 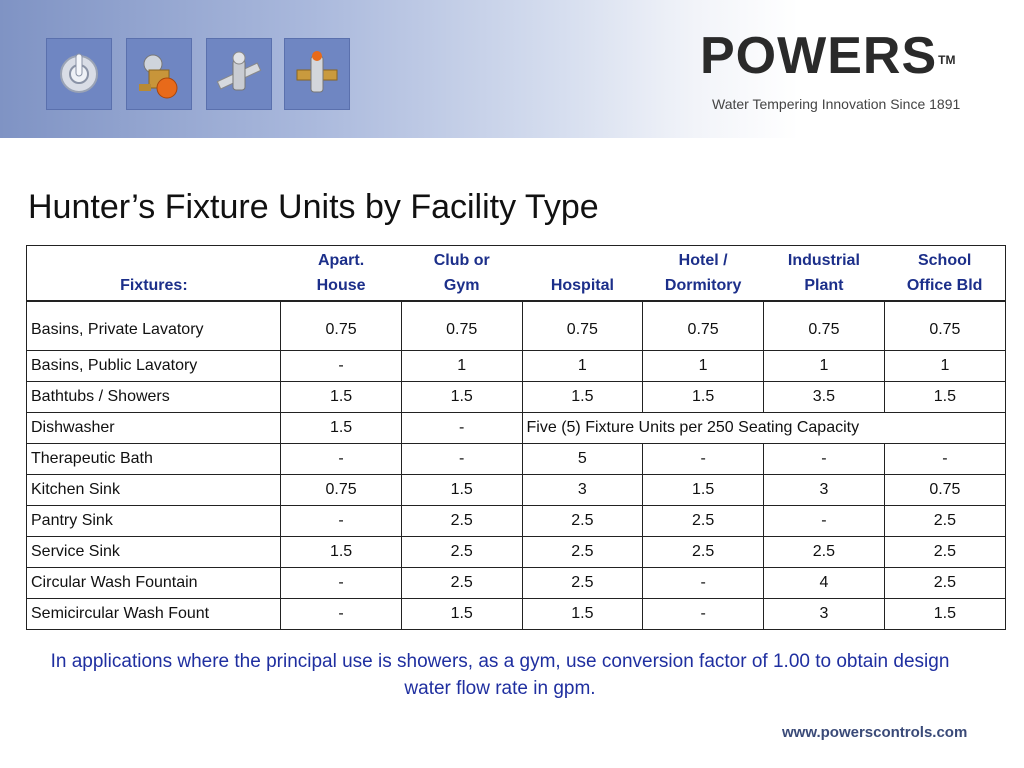 I want to click on header-line-1: Club or, so click(x=461, y=260).